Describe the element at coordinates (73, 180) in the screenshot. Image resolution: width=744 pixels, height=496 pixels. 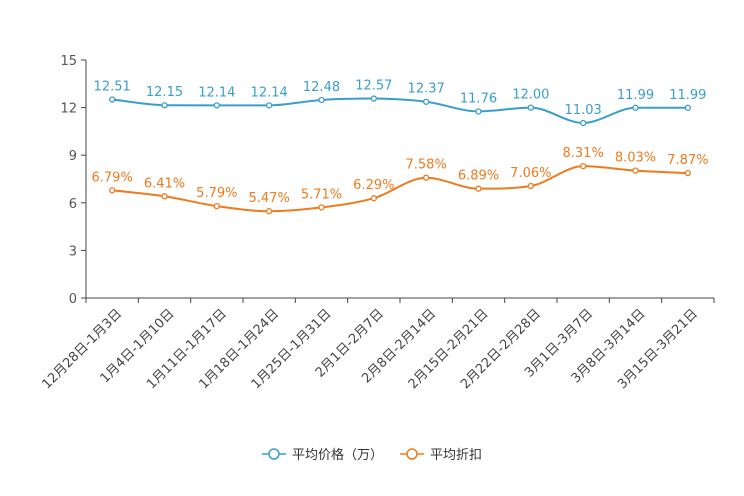
I see `y-axis: 0 3 6 9 12 15` at that location.